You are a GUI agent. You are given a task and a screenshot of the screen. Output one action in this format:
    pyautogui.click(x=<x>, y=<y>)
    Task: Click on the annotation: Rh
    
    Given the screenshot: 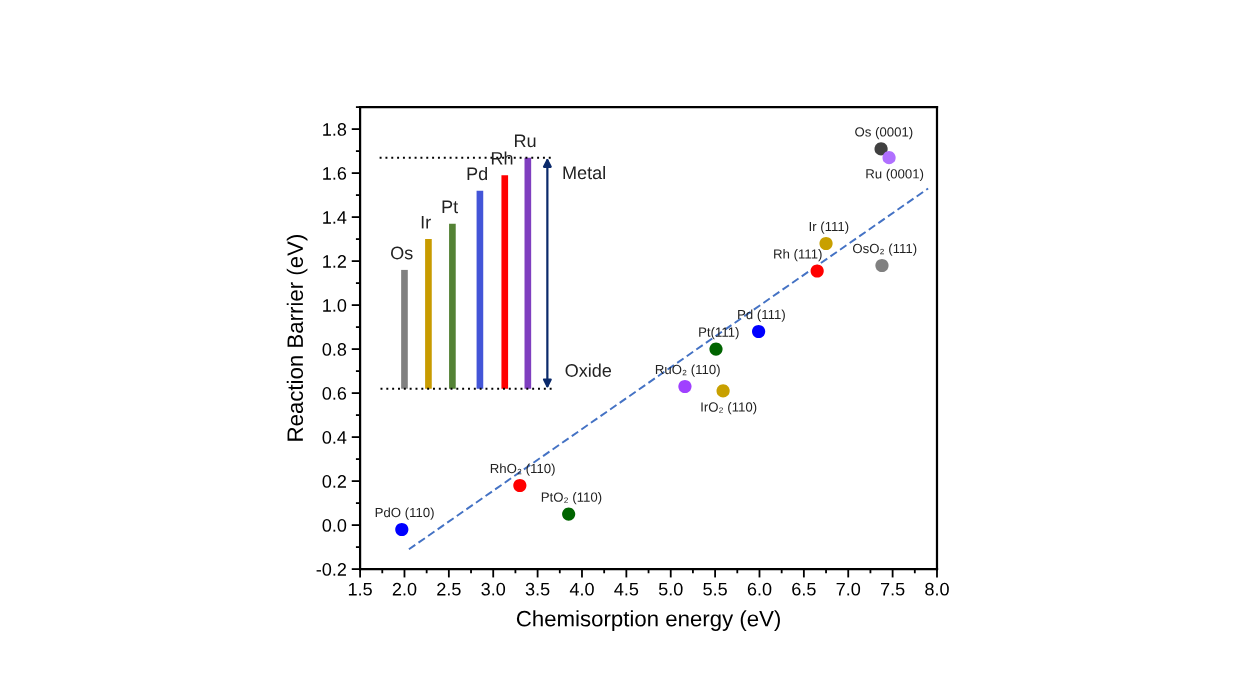 What is the action you would take?
    pyautogui.click(x=502, y=158)
    